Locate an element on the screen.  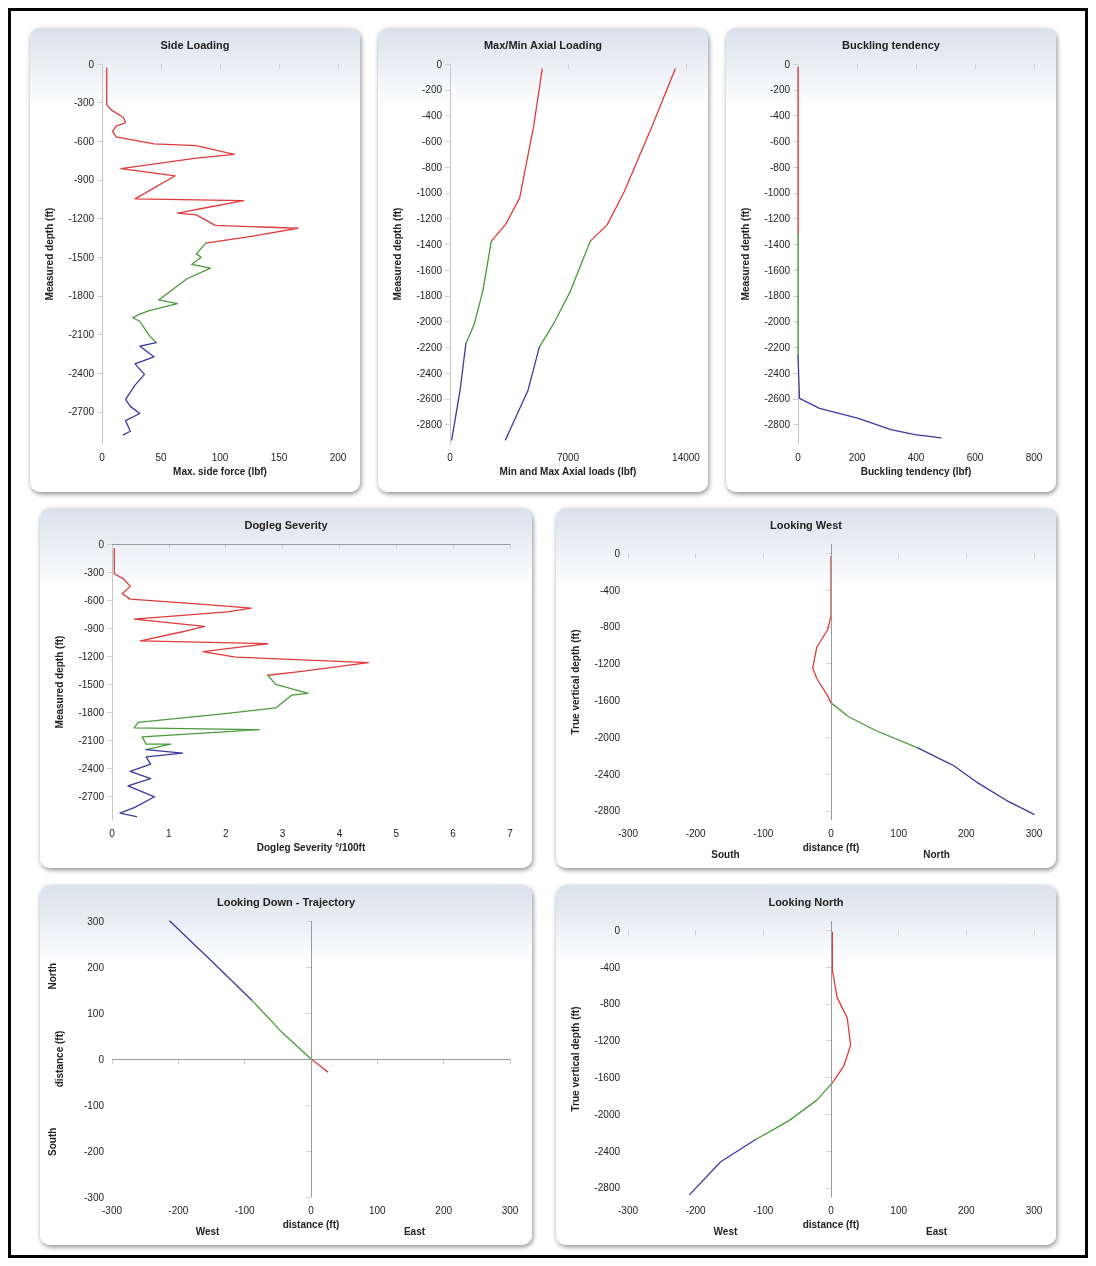
chart-title: Buckling tendency is located at coordinates (891, 44).